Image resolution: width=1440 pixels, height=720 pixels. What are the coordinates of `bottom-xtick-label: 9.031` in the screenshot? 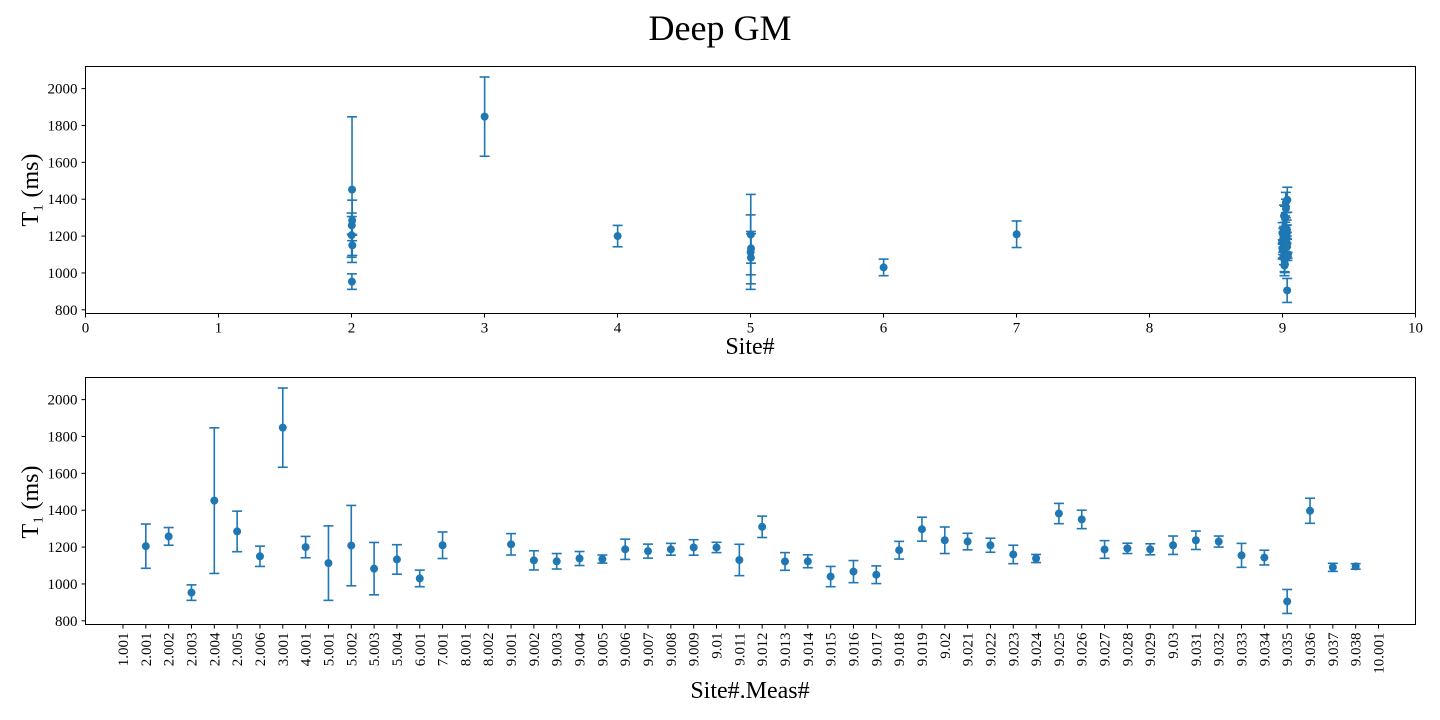 It's located at (1197, 650).